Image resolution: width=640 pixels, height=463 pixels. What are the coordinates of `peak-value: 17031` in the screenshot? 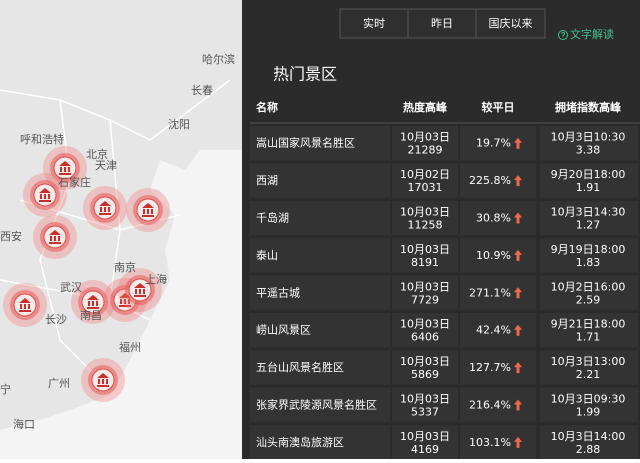 It's located at (425, 187).